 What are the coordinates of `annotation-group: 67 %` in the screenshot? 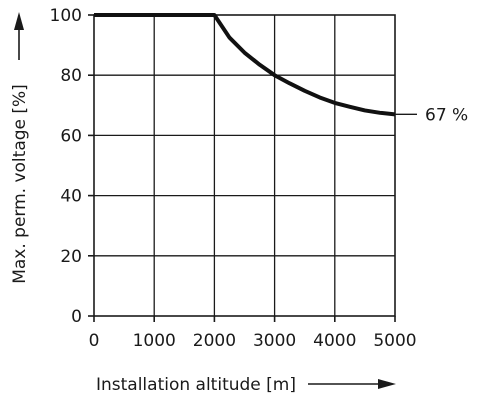 It's located at (431, 115).